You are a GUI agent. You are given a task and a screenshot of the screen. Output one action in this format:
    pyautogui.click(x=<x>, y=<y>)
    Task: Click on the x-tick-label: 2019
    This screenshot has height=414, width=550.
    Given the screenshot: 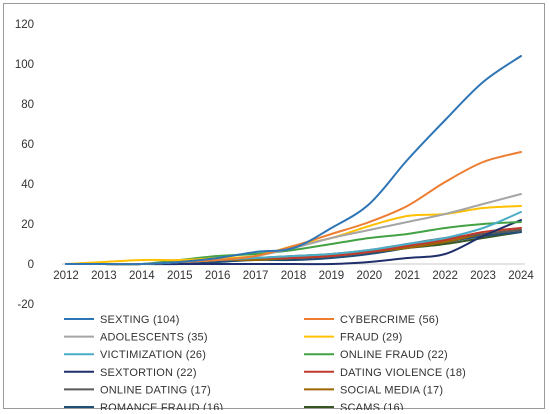 What is the action you would take?
    pyautogui.click(x=332, y=276)
    